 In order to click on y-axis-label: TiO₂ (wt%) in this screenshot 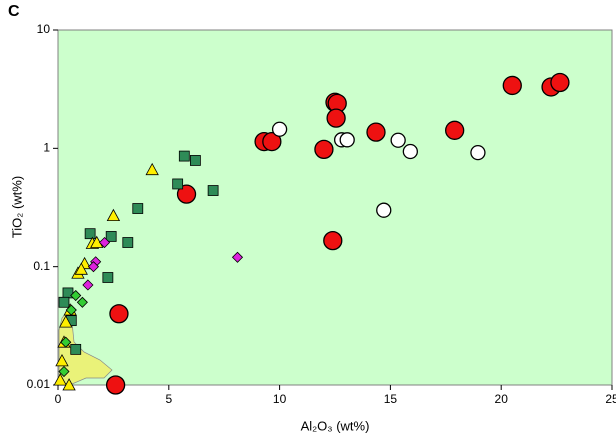, I will do `click(16, 207)`.